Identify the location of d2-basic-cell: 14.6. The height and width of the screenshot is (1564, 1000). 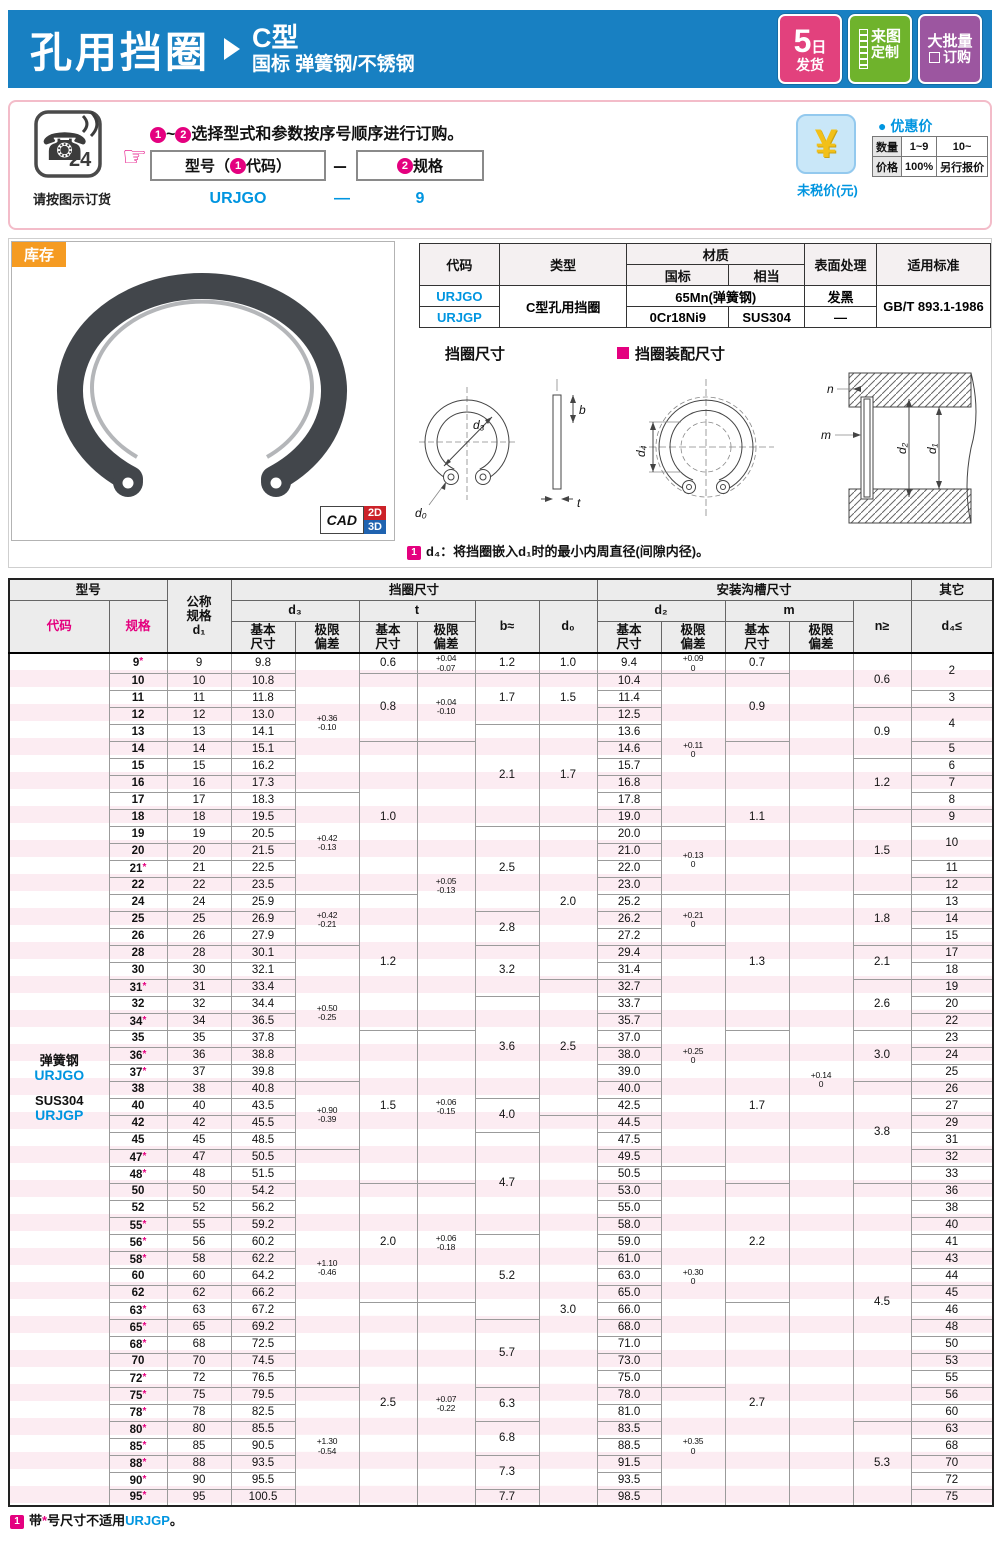
(629, 749).